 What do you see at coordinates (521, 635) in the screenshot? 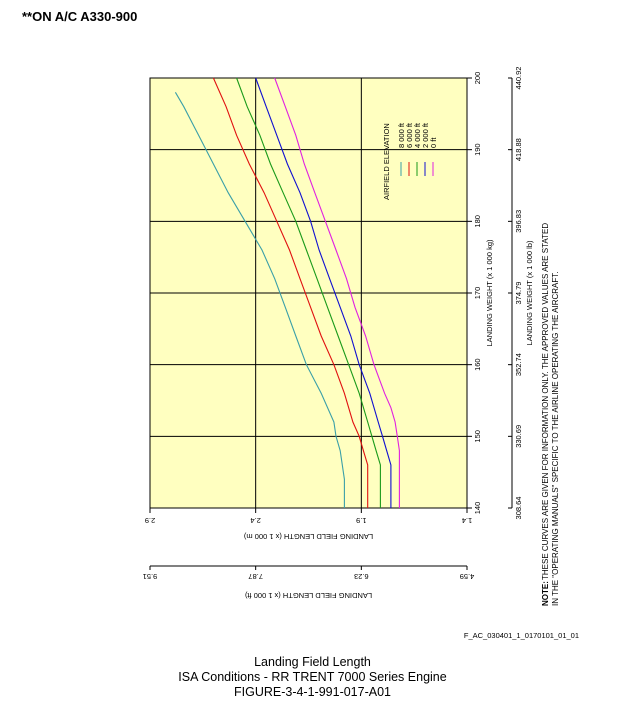
I see `figure-reference-id: F_AC_030401_1_0170101_01_01` at bounding box center [521, 635].